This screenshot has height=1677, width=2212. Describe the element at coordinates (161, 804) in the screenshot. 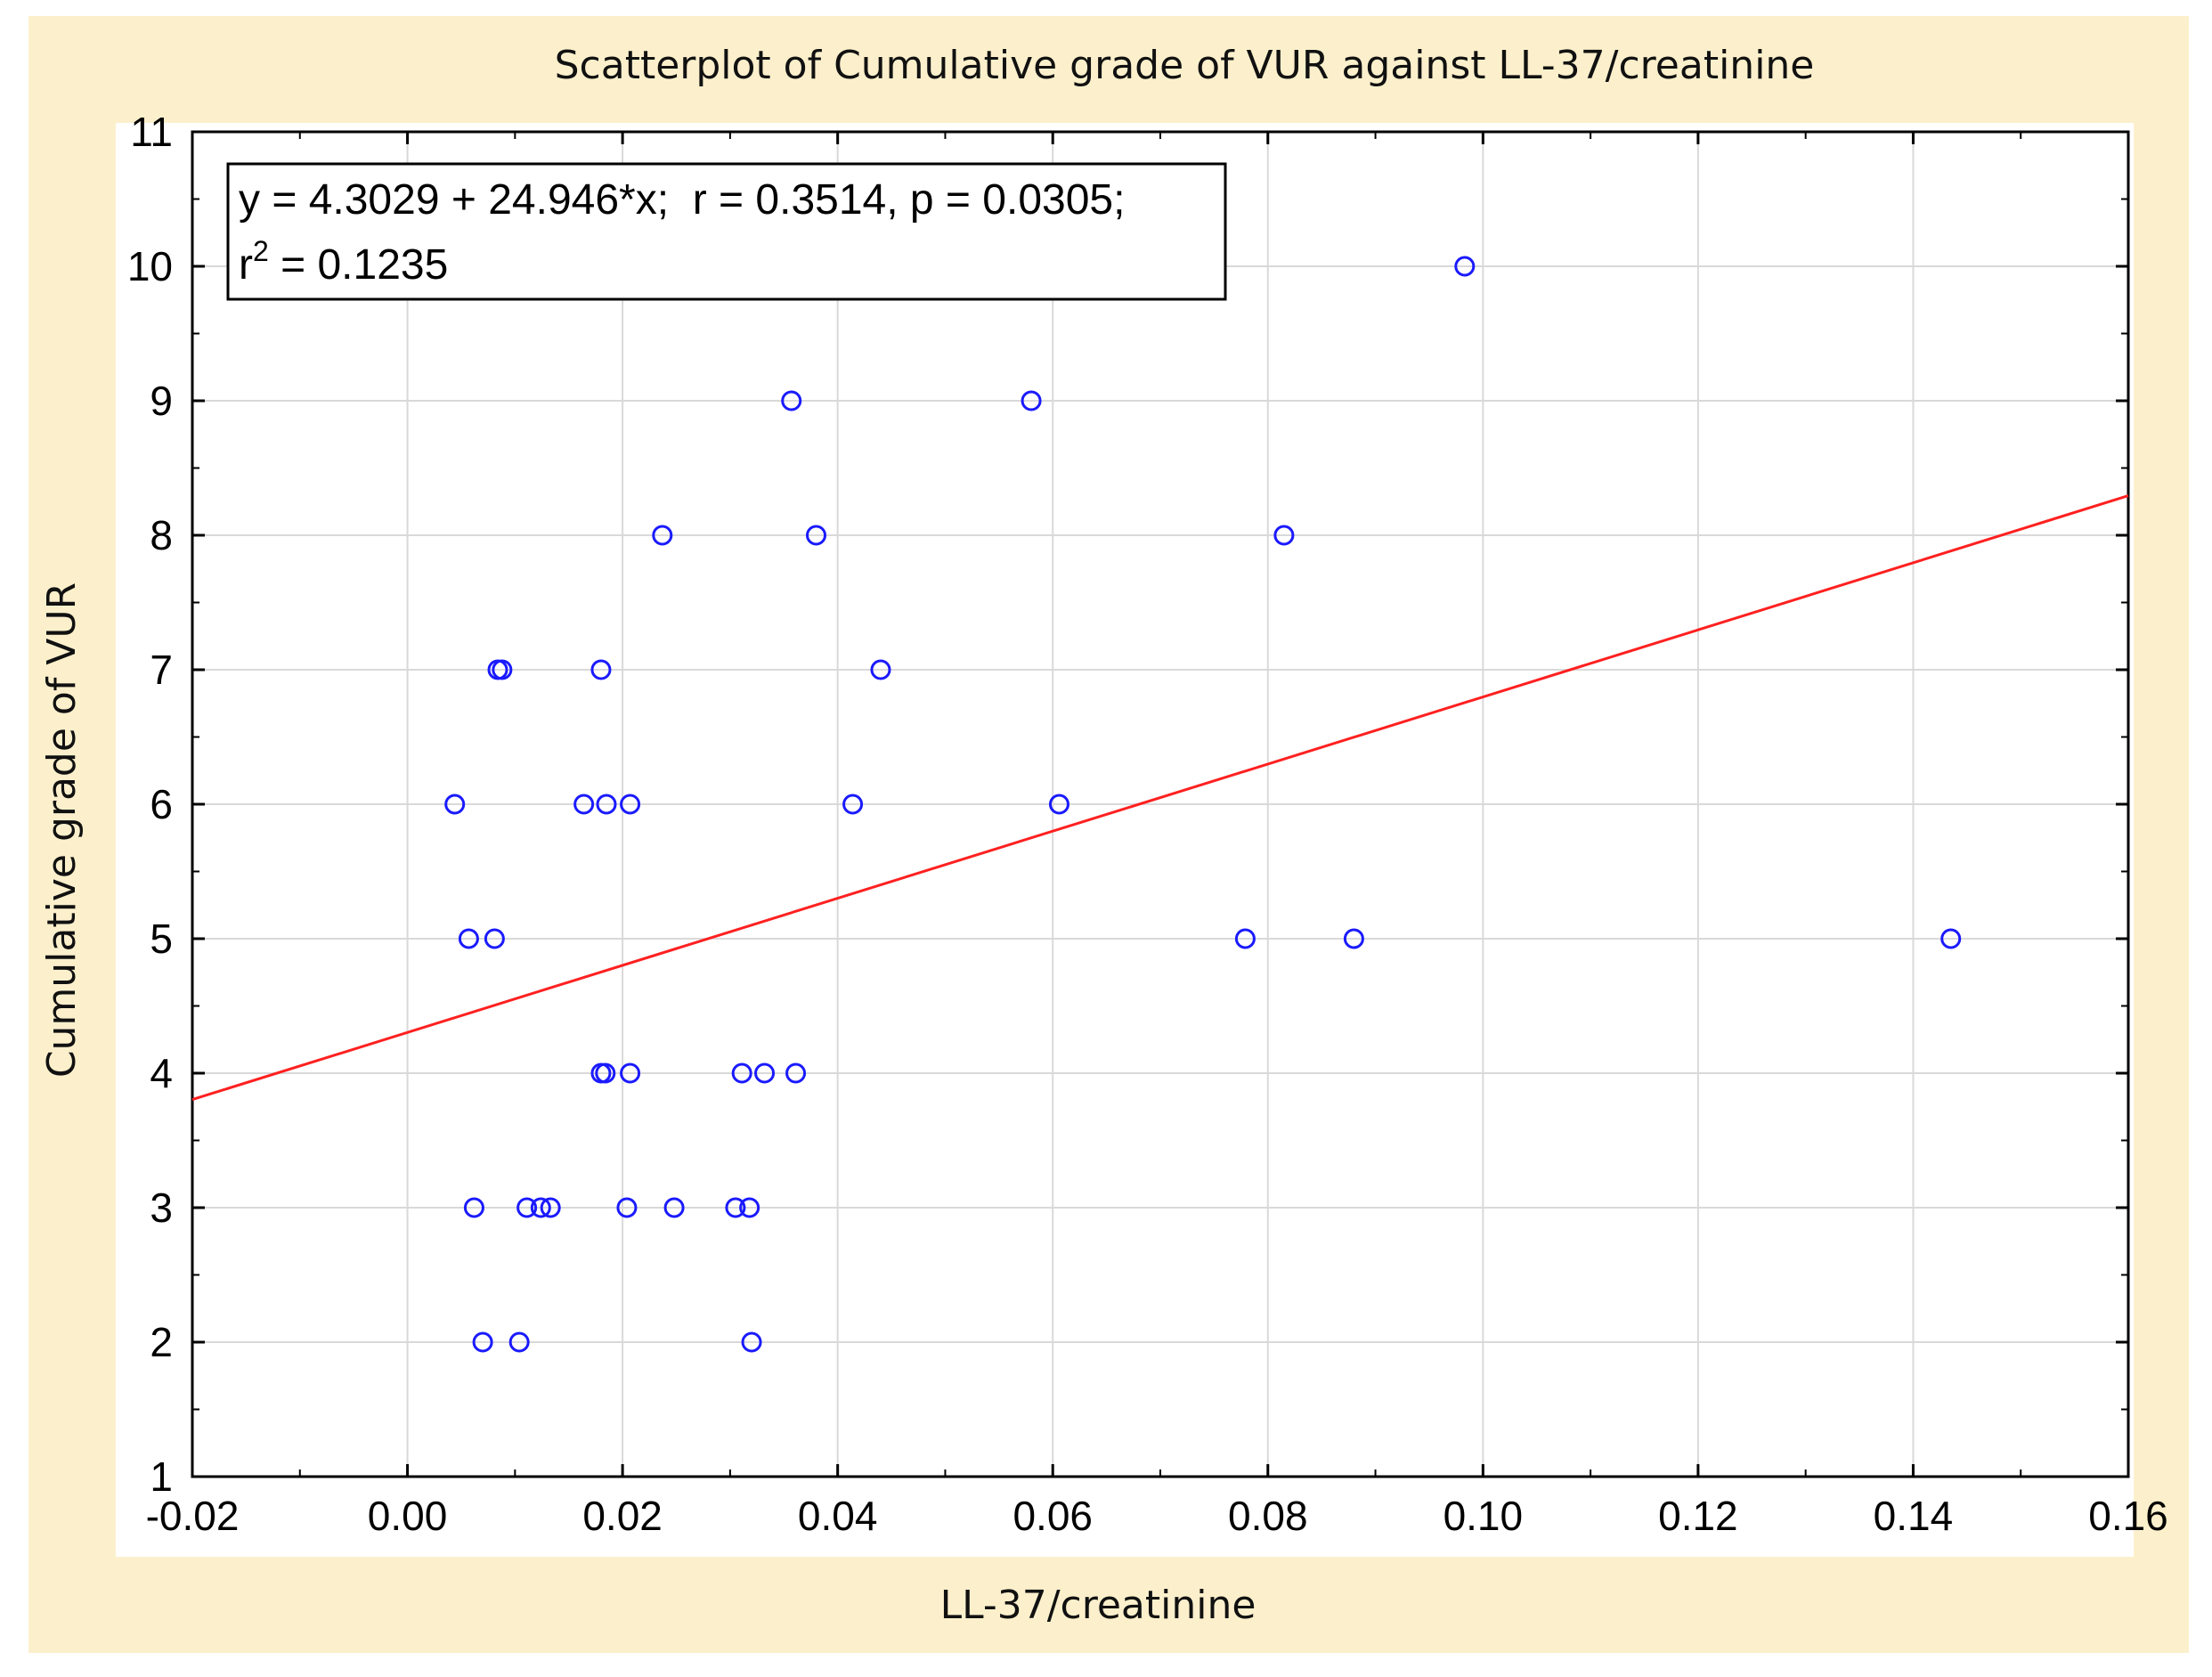

I see `y-tick-label: 6` at that location.